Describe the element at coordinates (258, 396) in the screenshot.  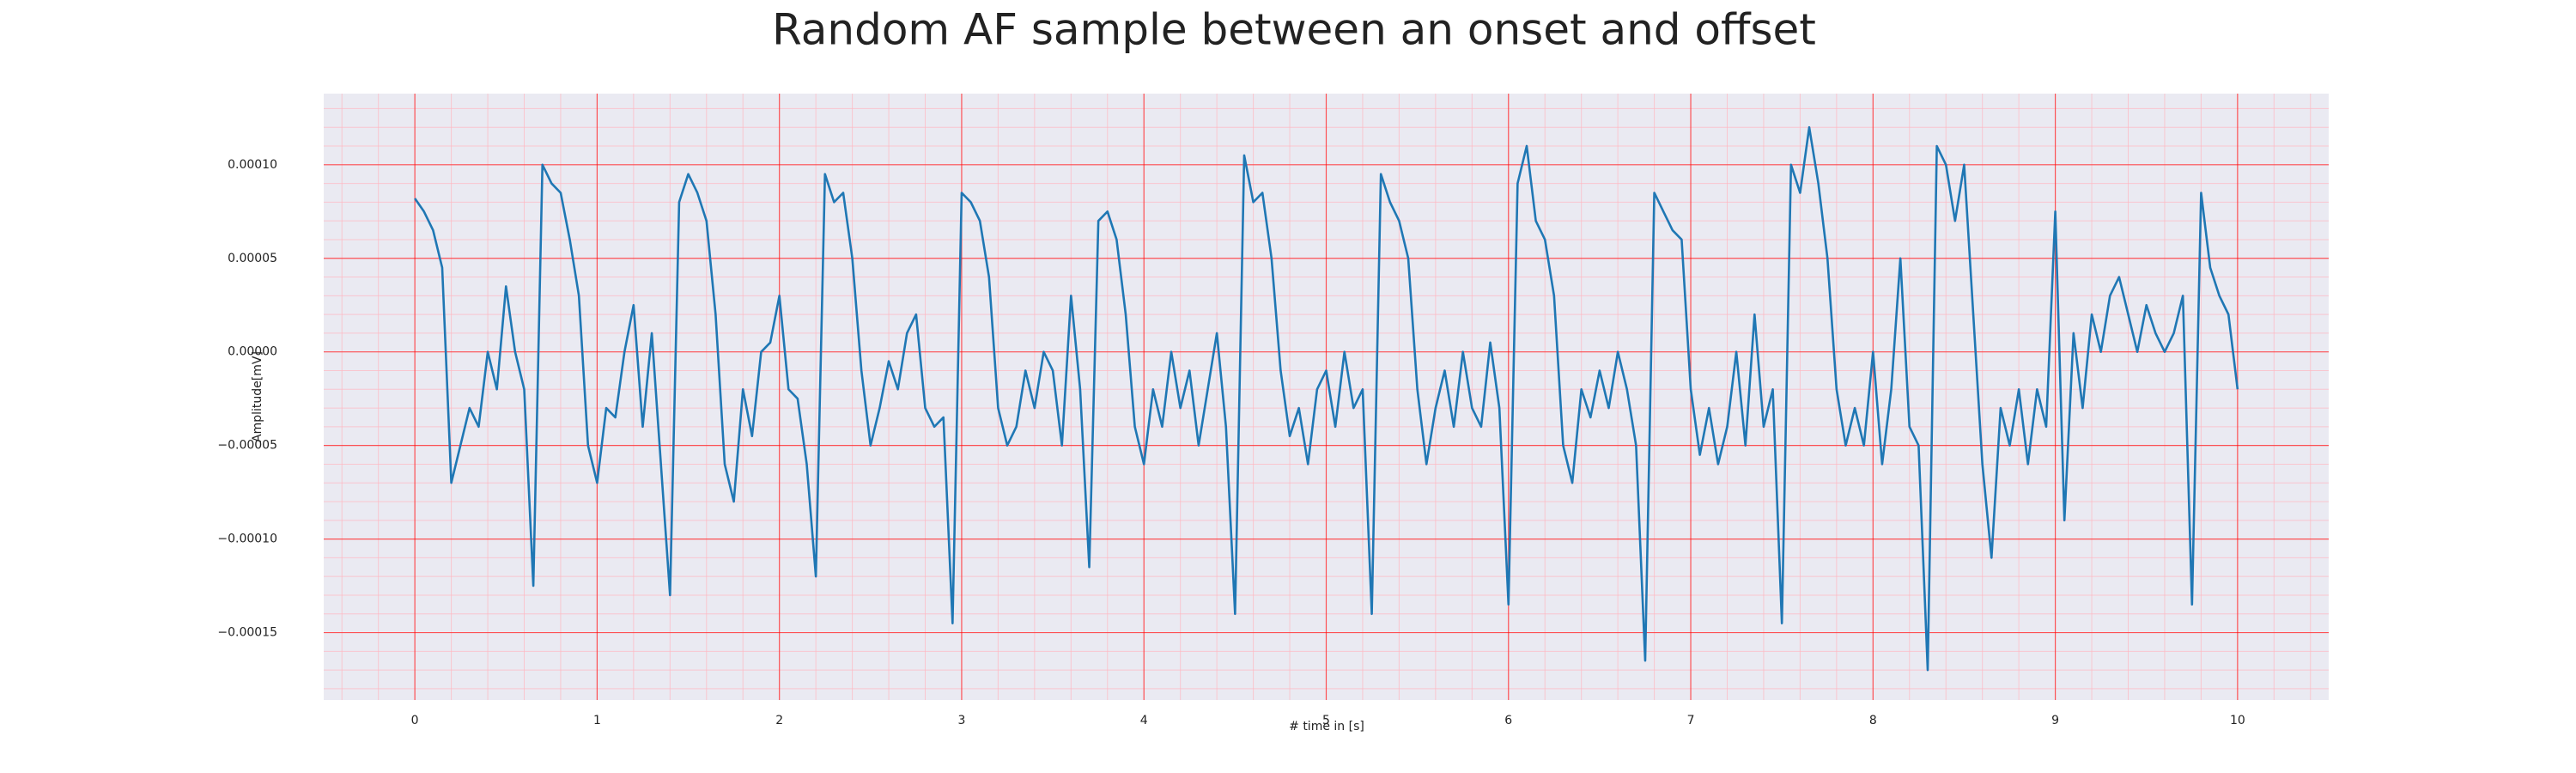
I see `y-axis-label: Amplitude[mV]` at that location.